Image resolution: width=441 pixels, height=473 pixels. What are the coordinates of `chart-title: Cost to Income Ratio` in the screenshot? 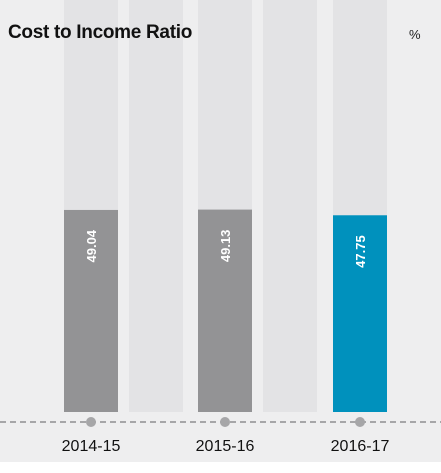 It's located at (100, 32).